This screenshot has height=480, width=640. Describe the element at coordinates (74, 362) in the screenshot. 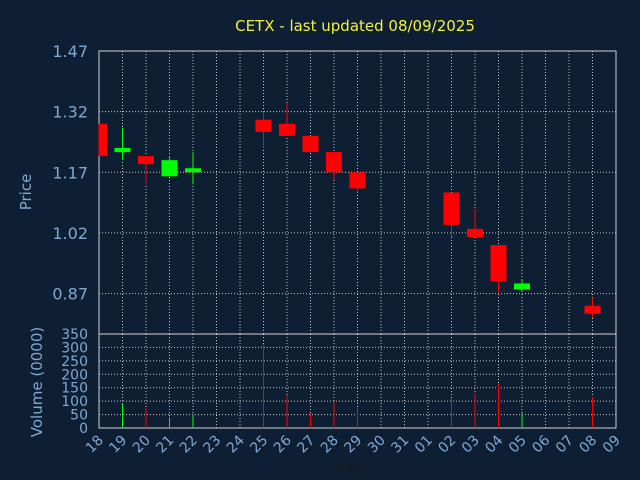

I see `volume-tick-label: 250` at that location.